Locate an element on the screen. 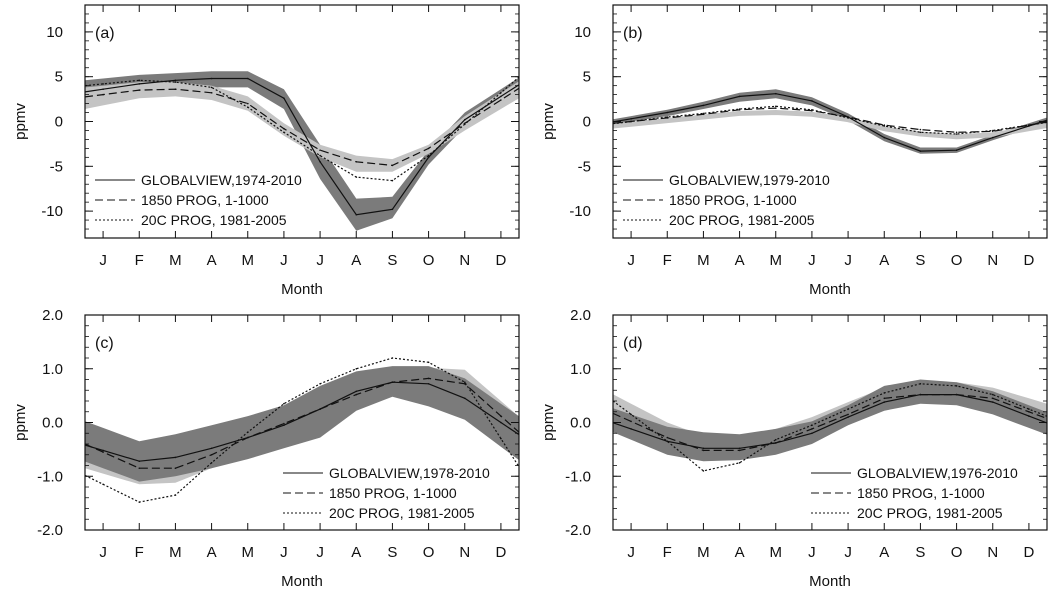  legend-label: GLOBALVIEW,1979-2010 is located at coordinates (749, 180).